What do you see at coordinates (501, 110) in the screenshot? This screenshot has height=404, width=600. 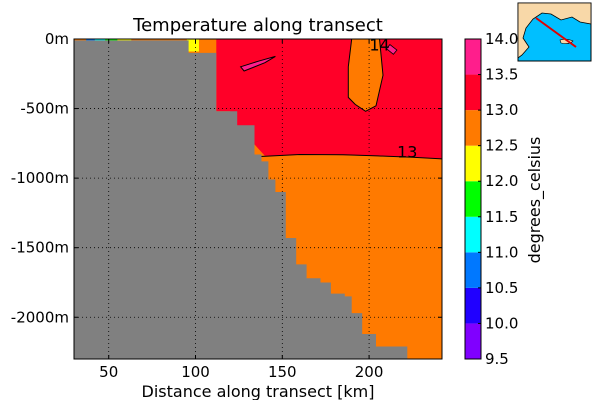 I see `colorbar-tick-label: 13.0` at bounding box center [501, 110].